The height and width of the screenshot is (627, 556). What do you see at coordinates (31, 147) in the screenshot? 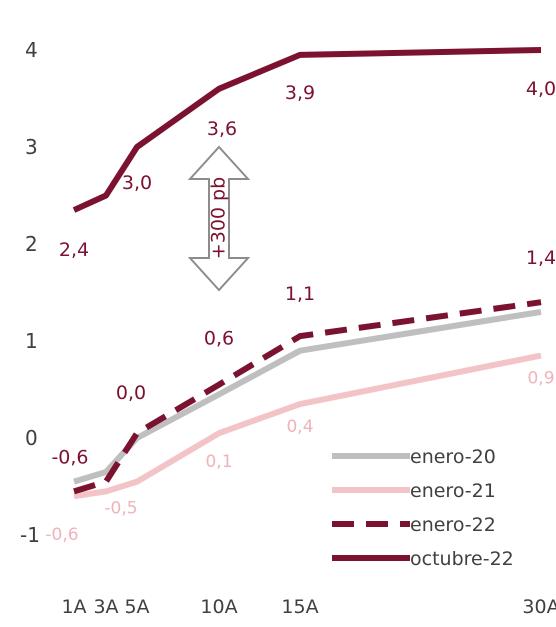
I see `y-tick-label: 3` at bounding box center [31, 147].